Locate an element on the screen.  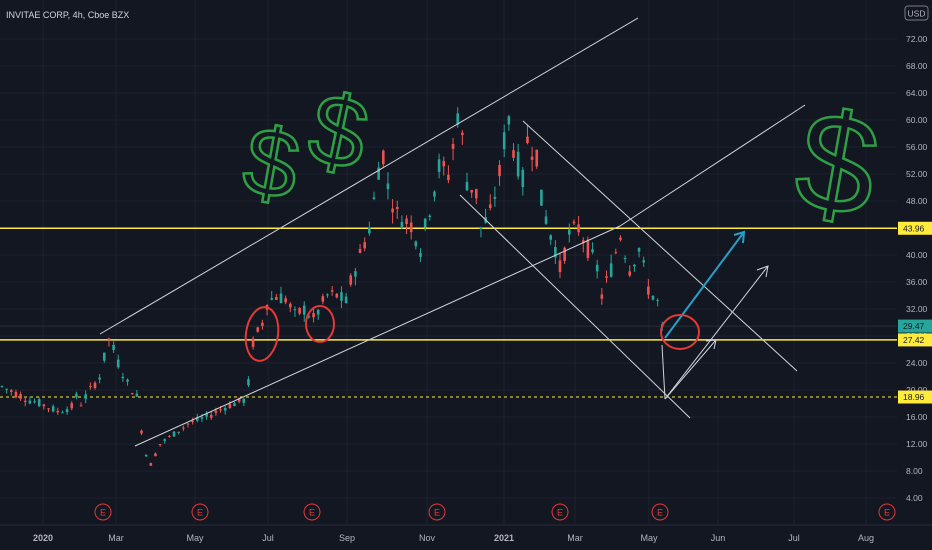
x-tick-label: Jul is located at coordinates (794, 538).